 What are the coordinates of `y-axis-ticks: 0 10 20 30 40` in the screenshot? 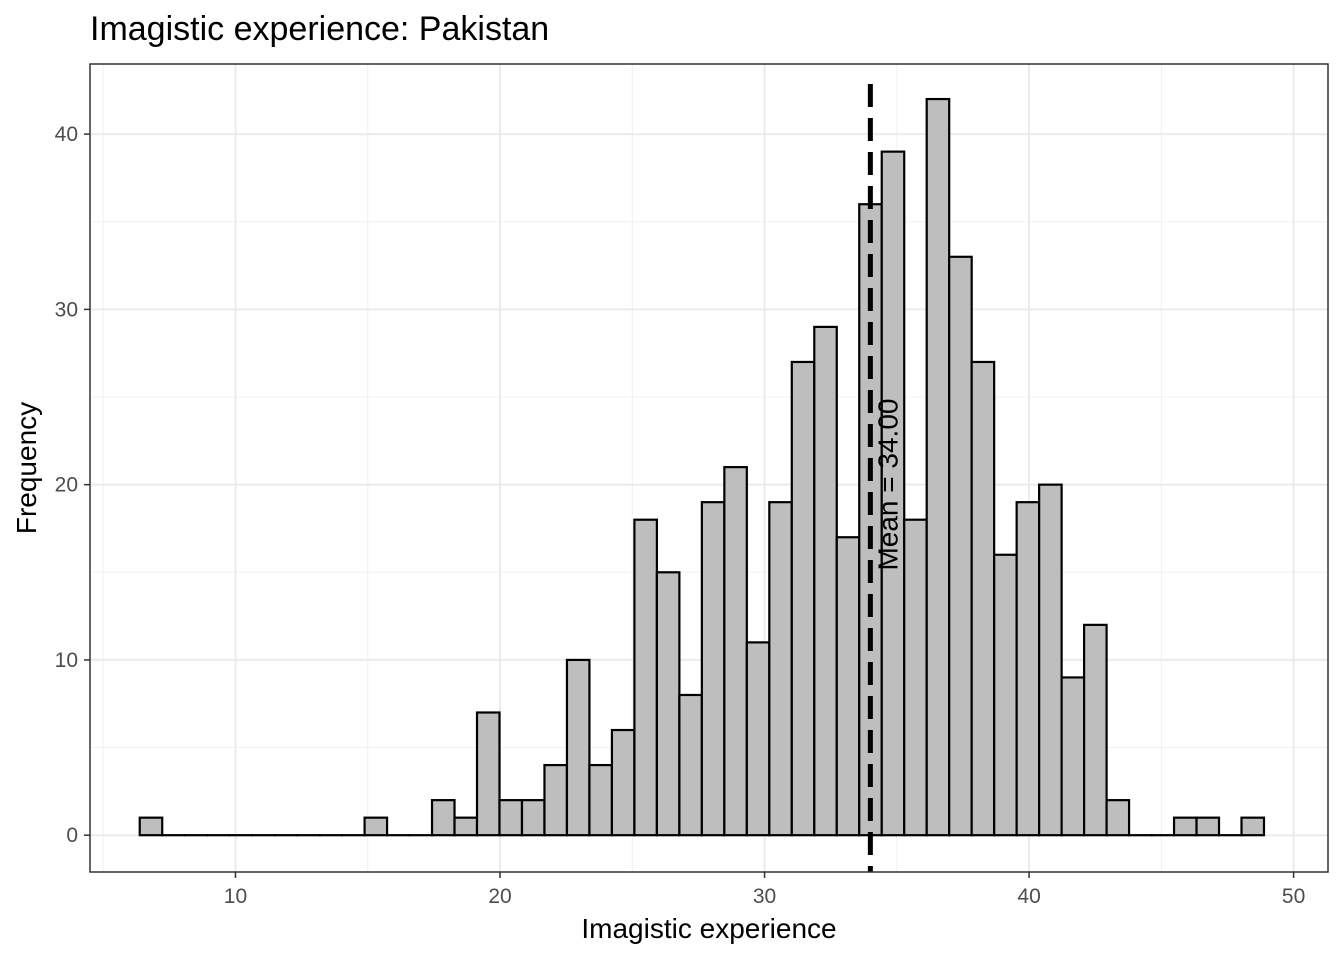 It's located at (72, 485).